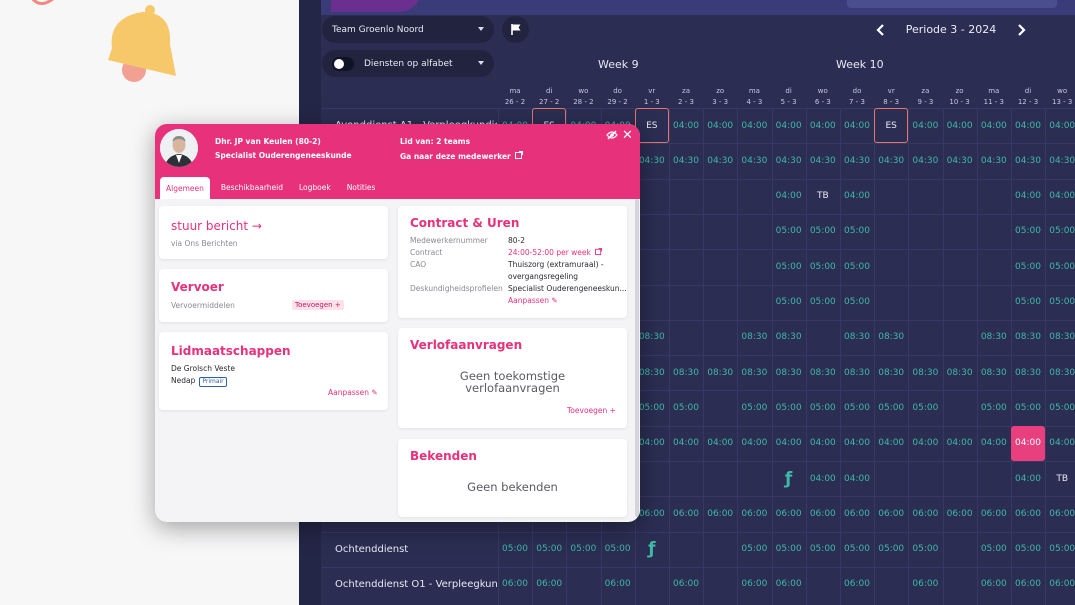 This screenshot has height=605, width=1075. What do you see at coordinates (408, 29) in the screenshot?
I see `team-select: Team Groenlo Noord` at bounding box center [408, 29].